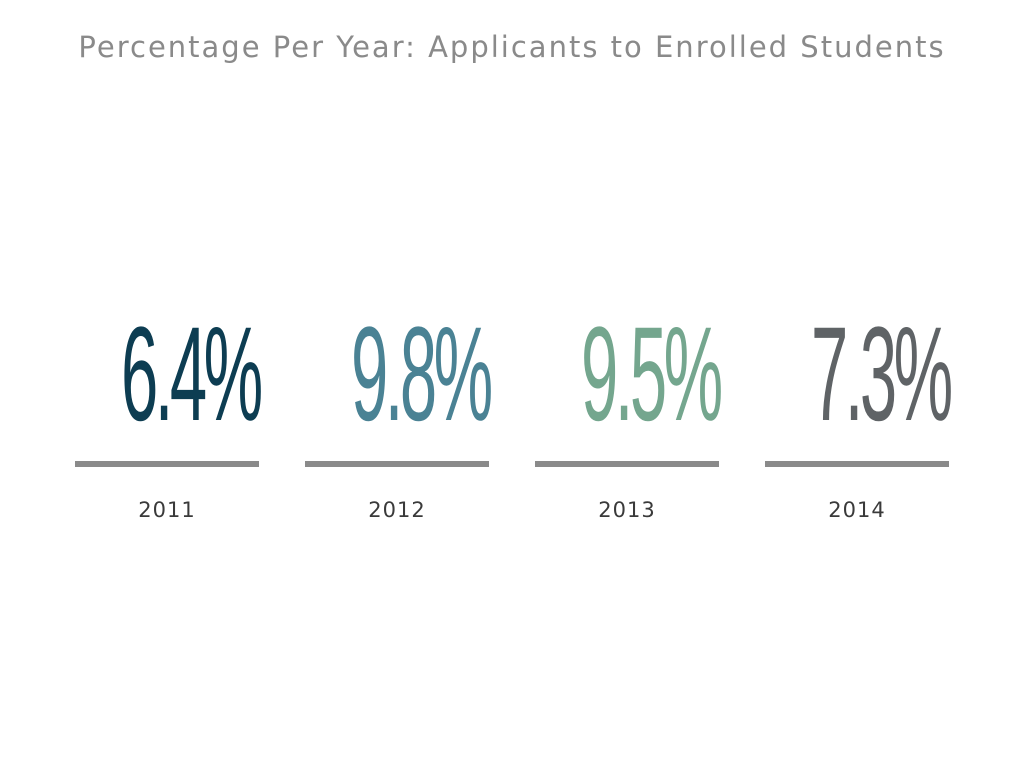 This screenshot has width=1024, height=768. What do you see at coordinates (857, 510) in the screenshot?
I see `stat-year-2014: 2014` at bounding box center [857, 510].